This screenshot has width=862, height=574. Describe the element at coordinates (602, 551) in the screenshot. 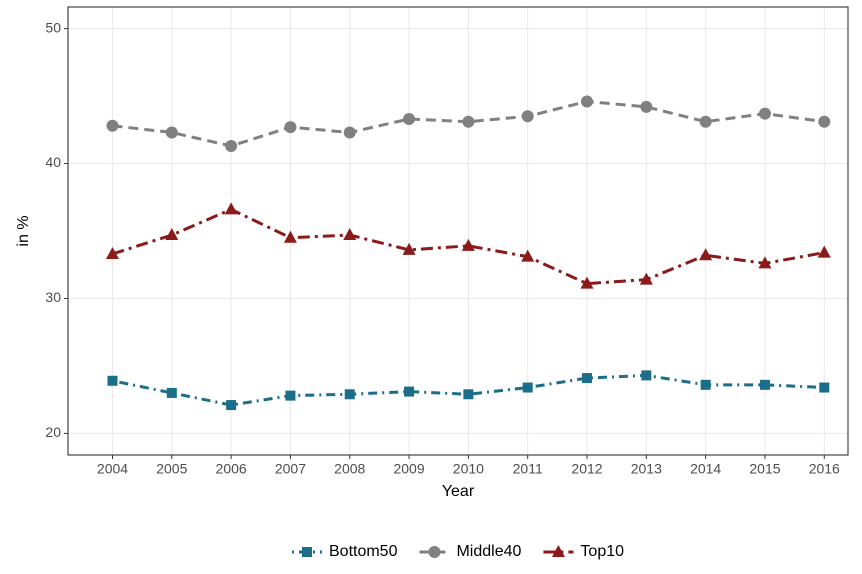

I see `legend-label: Top10` at that location.